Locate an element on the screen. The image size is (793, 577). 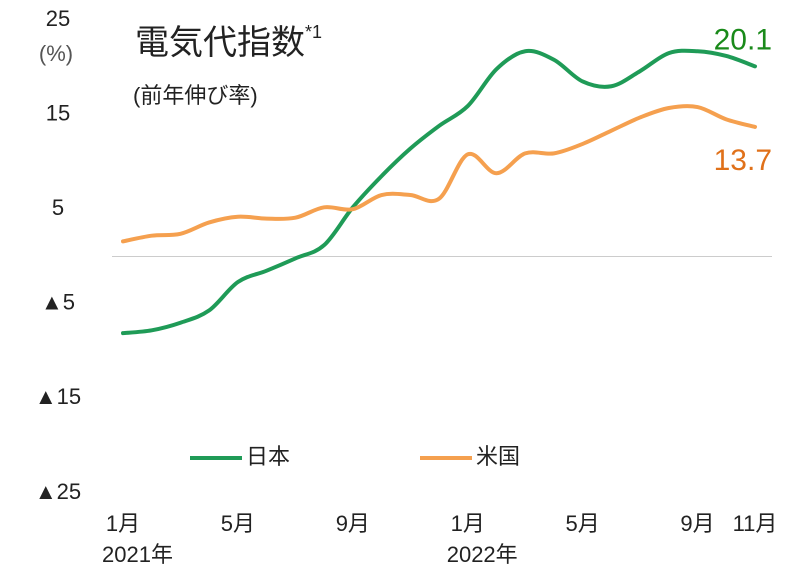
y-tick-label: 15 is located at coordinates (58, 112).